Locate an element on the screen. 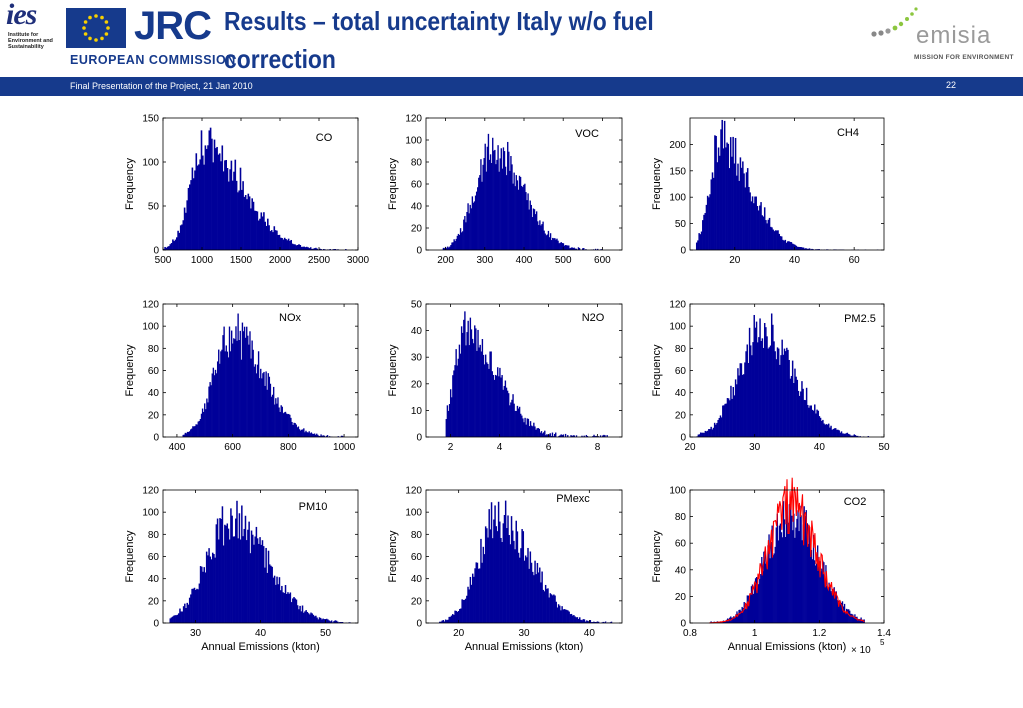  co2-overlay-line is located at coordinates (787, 550).